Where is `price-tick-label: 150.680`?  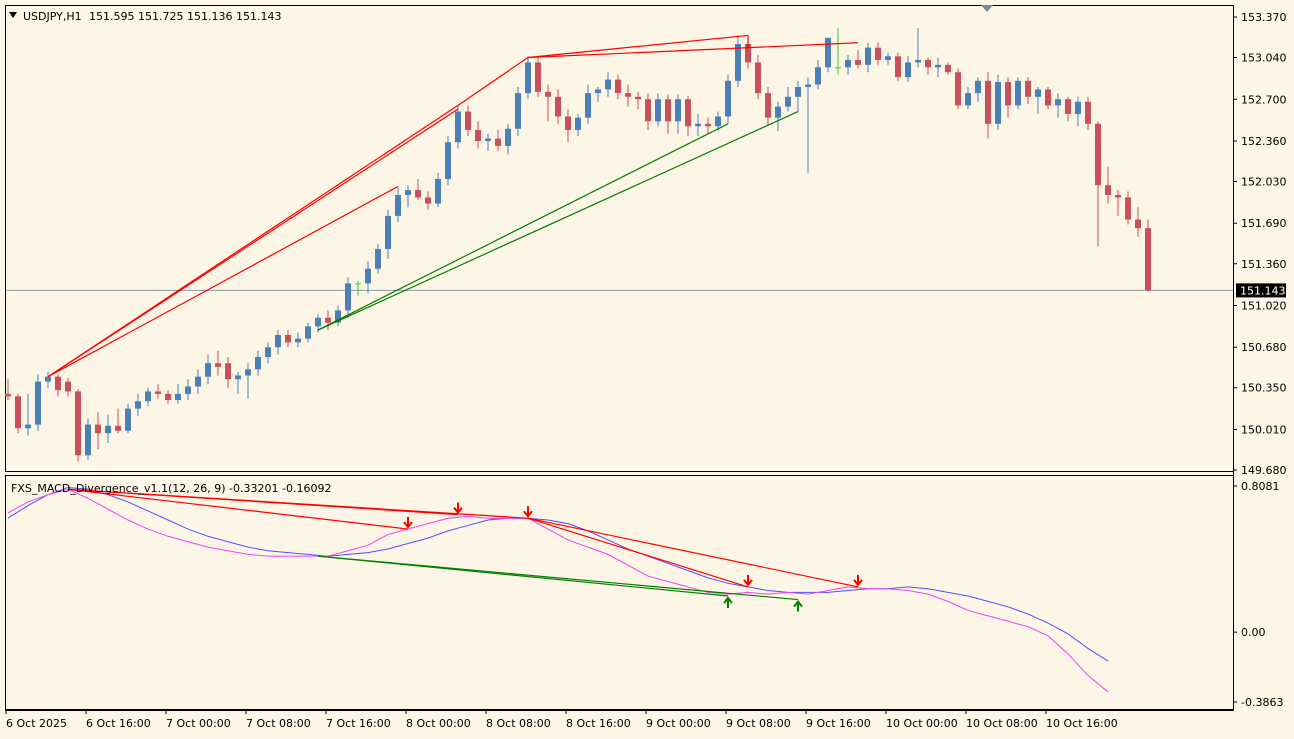
price-tick-label: 150.680 is located at coordinates (1264, 347).